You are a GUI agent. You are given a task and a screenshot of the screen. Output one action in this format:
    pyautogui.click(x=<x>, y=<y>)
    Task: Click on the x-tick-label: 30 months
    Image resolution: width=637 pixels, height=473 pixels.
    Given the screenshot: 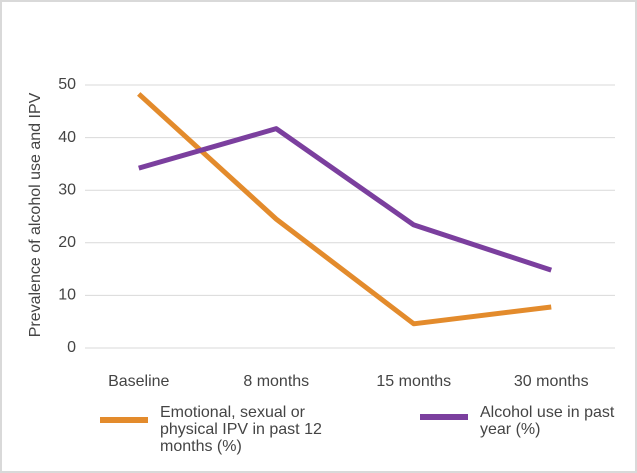 What is the action you would take?
    pyautogui.click(x=551, y=381)
    